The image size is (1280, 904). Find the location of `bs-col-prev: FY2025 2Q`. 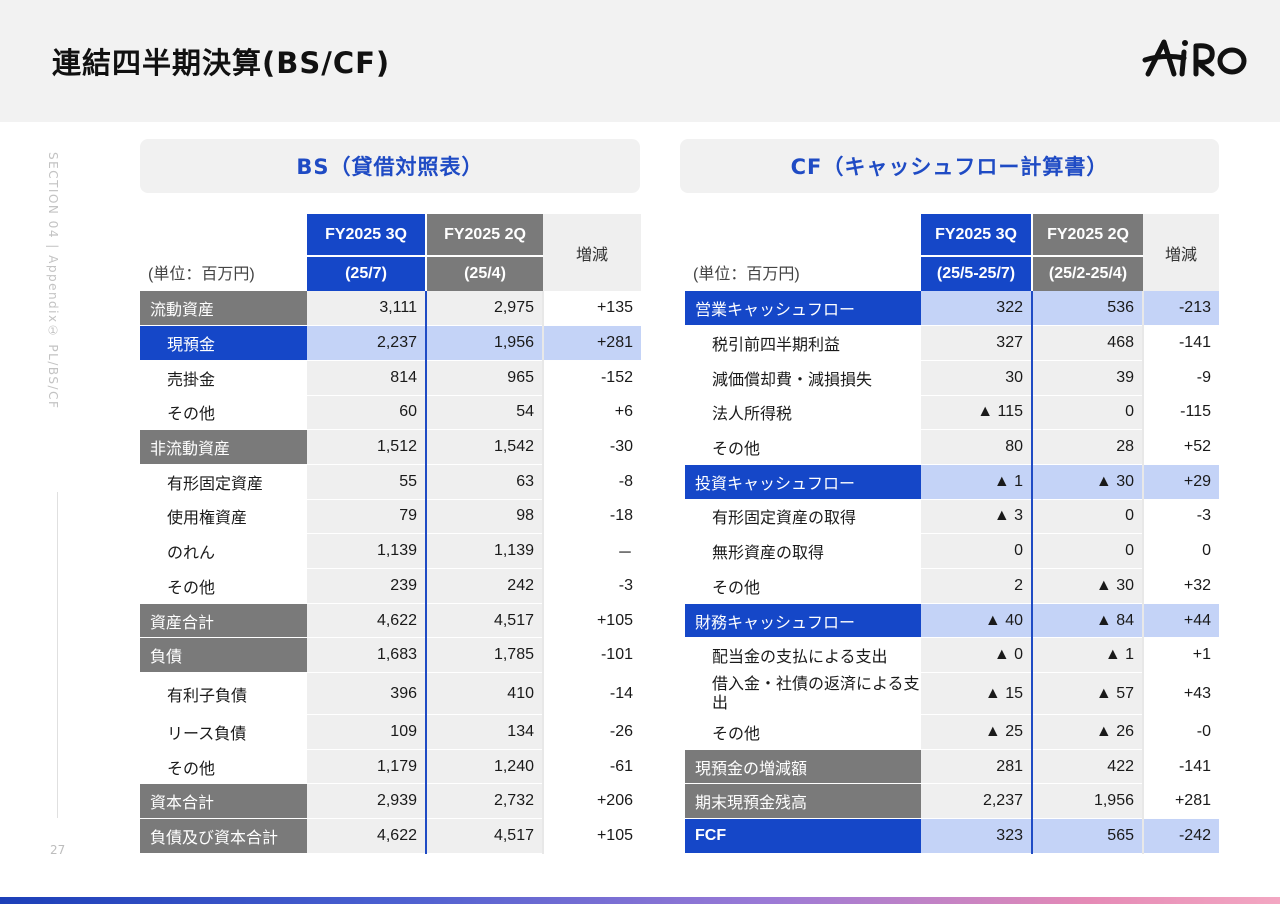

bs-col-prev: FY2025 2Q is located at coordinates (484, 235).